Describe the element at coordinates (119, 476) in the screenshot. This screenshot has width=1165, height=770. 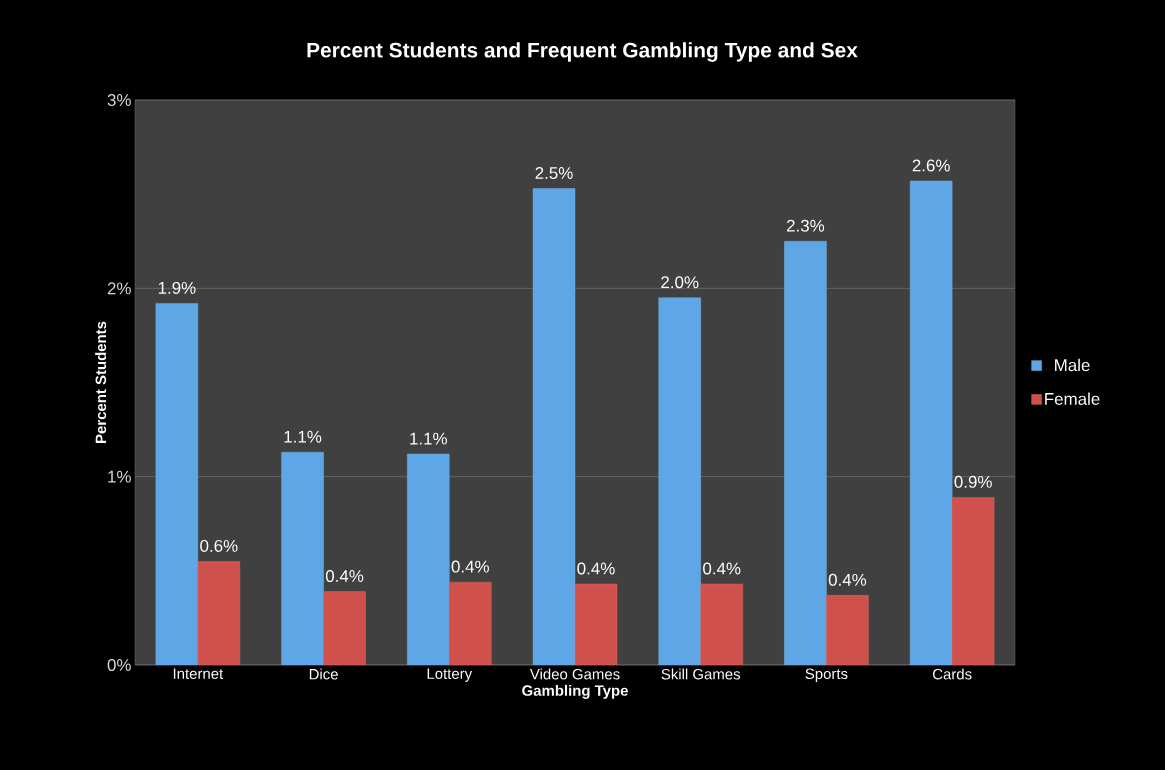
I see `y-tick-label: 1%` at that location.